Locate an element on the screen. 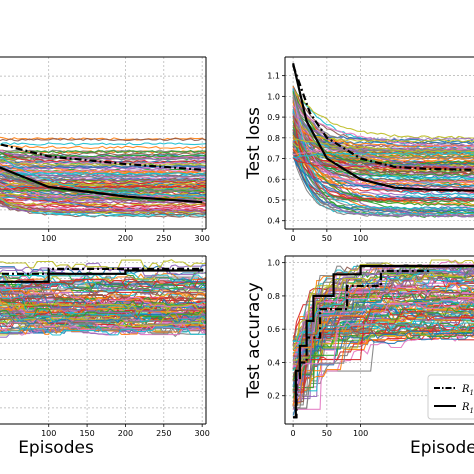 This screenshot has width=474, height=474. ylabel-top-right: Test loss is located at coordinates (254, 143).